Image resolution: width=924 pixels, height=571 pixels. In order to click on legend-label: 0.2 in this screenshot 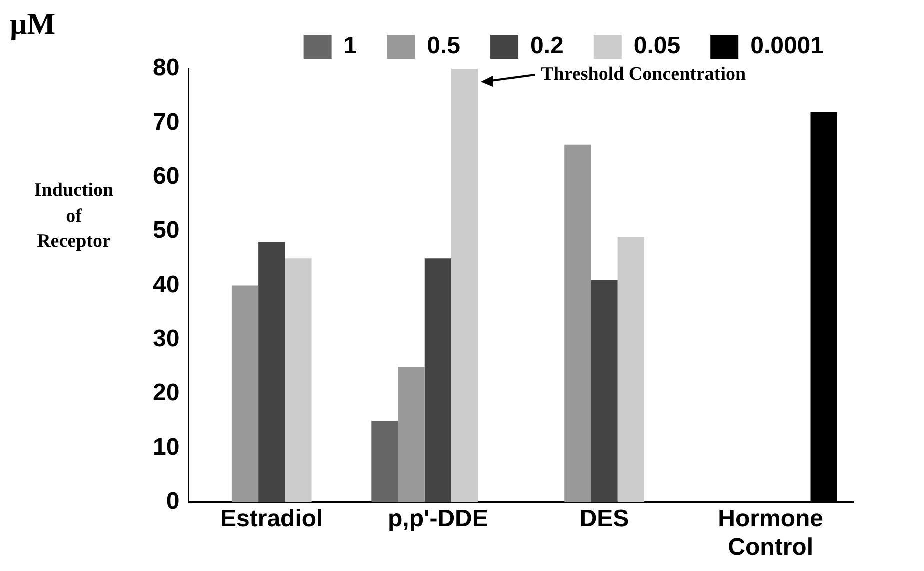, I will do `click(547, 46)`.